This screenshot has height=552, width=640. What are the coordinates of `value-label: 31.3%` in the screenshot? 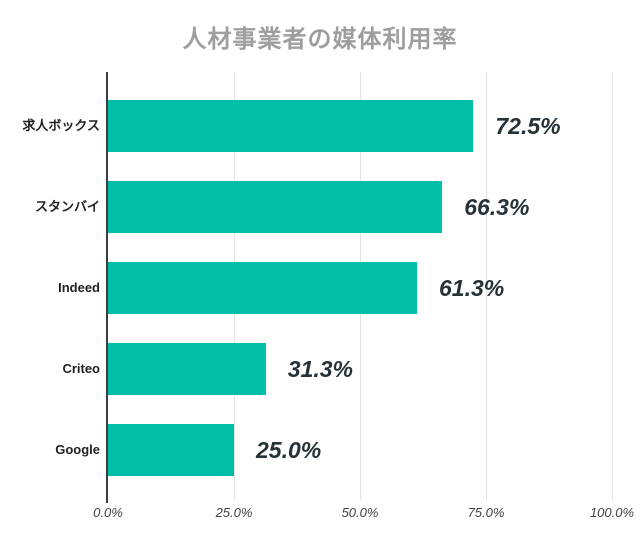 It's located at (320, 369).